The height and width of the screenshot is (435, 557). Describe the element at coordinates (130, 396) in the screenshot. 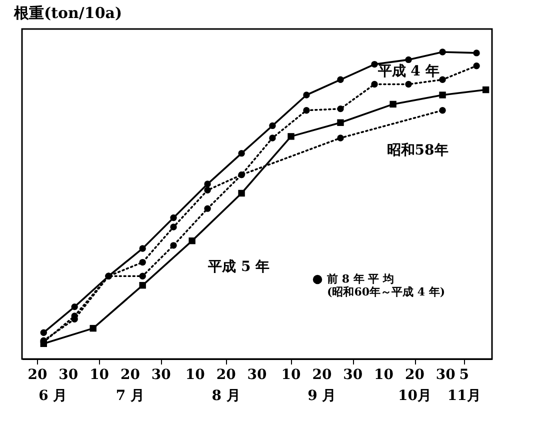

I see `text: 7 月` at that location.